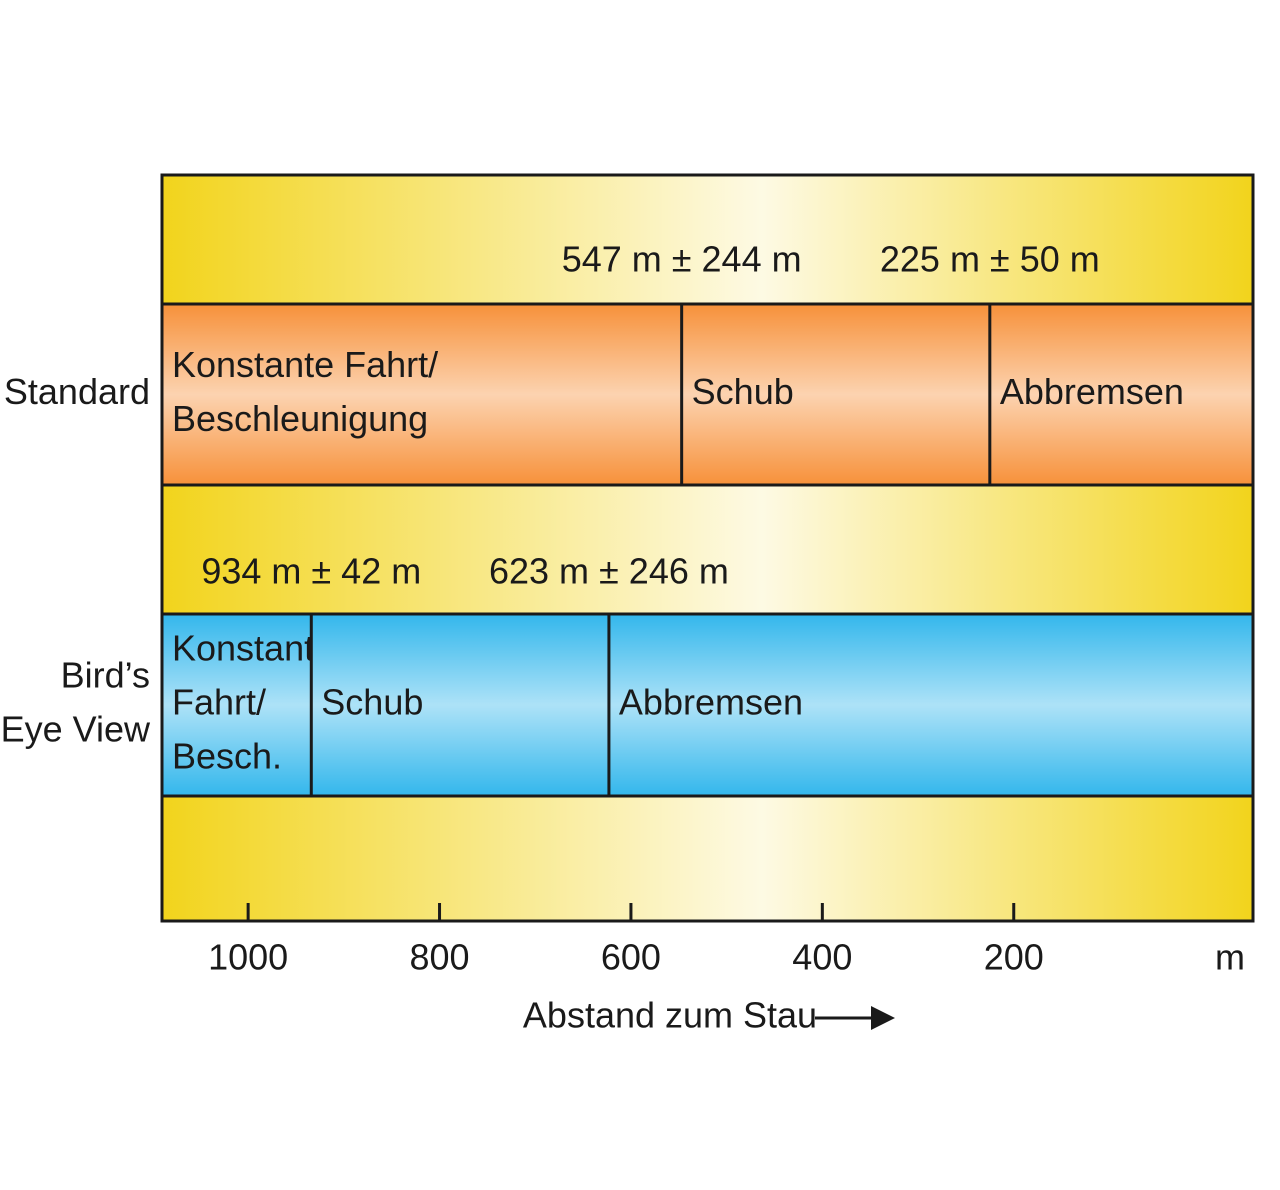 The height and width of the screenshot is (1190, 1280). I want to click on row-label: Eye View, so click(76, 729).